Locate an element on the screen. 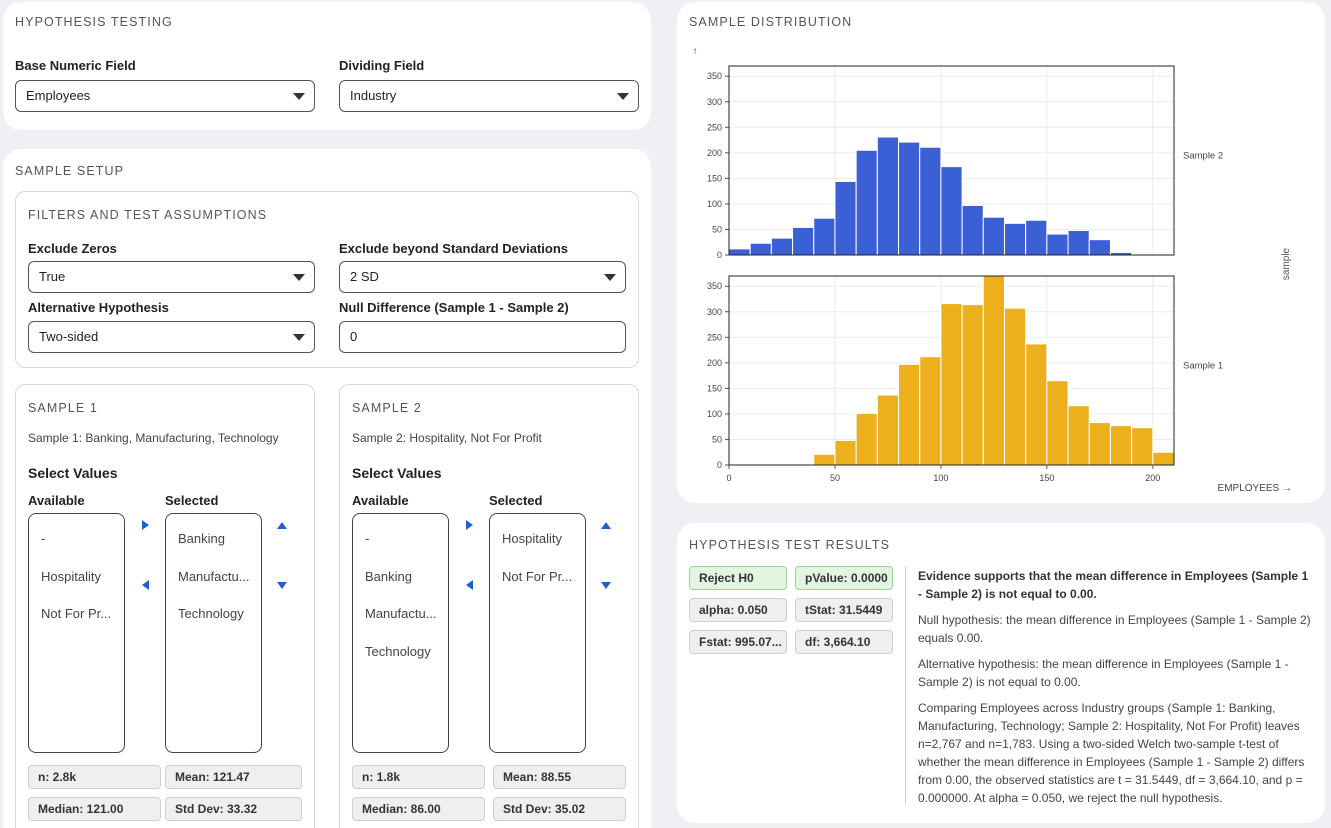 This screenshot has height=828, width=1331. y-tick-label: 50 is located at coordinates (717, 439).